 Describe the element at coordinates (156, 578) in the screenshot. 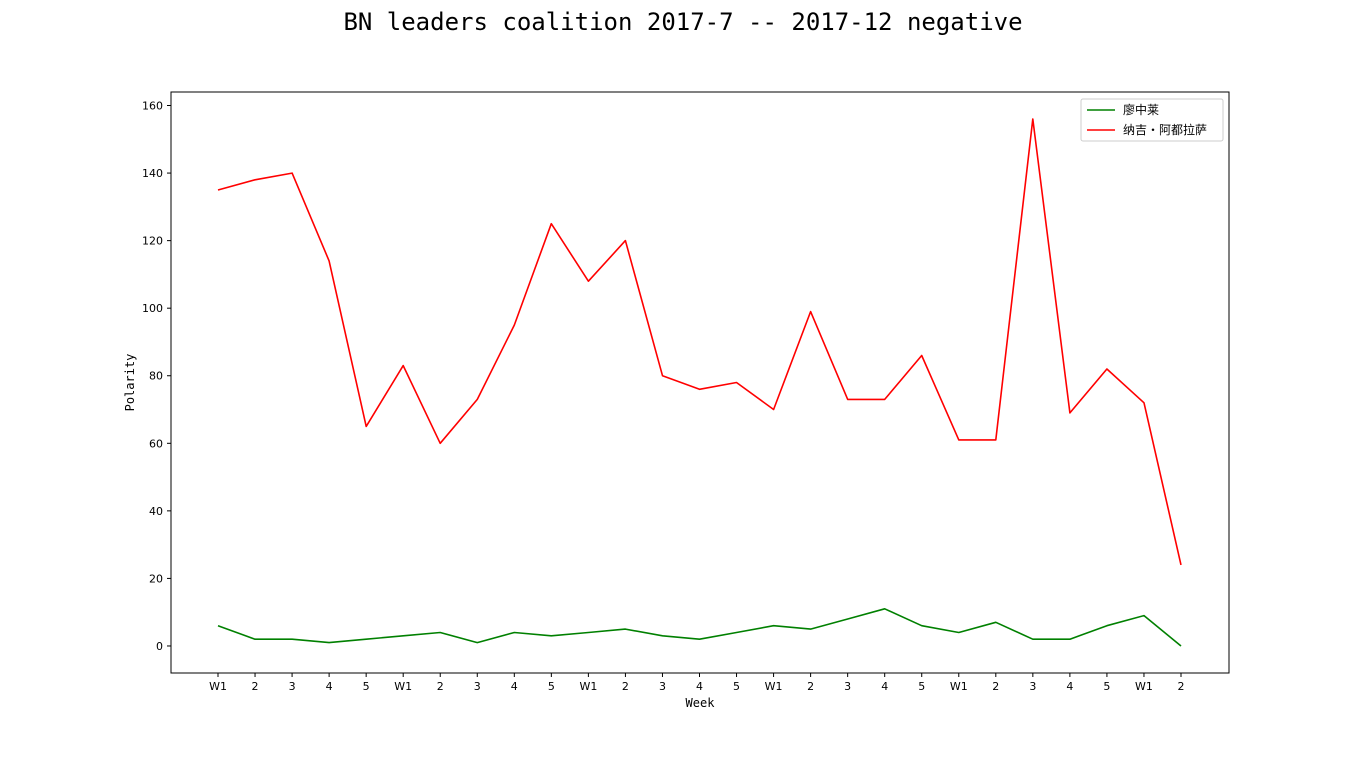

I see `y-tick-label: 20` at that location.